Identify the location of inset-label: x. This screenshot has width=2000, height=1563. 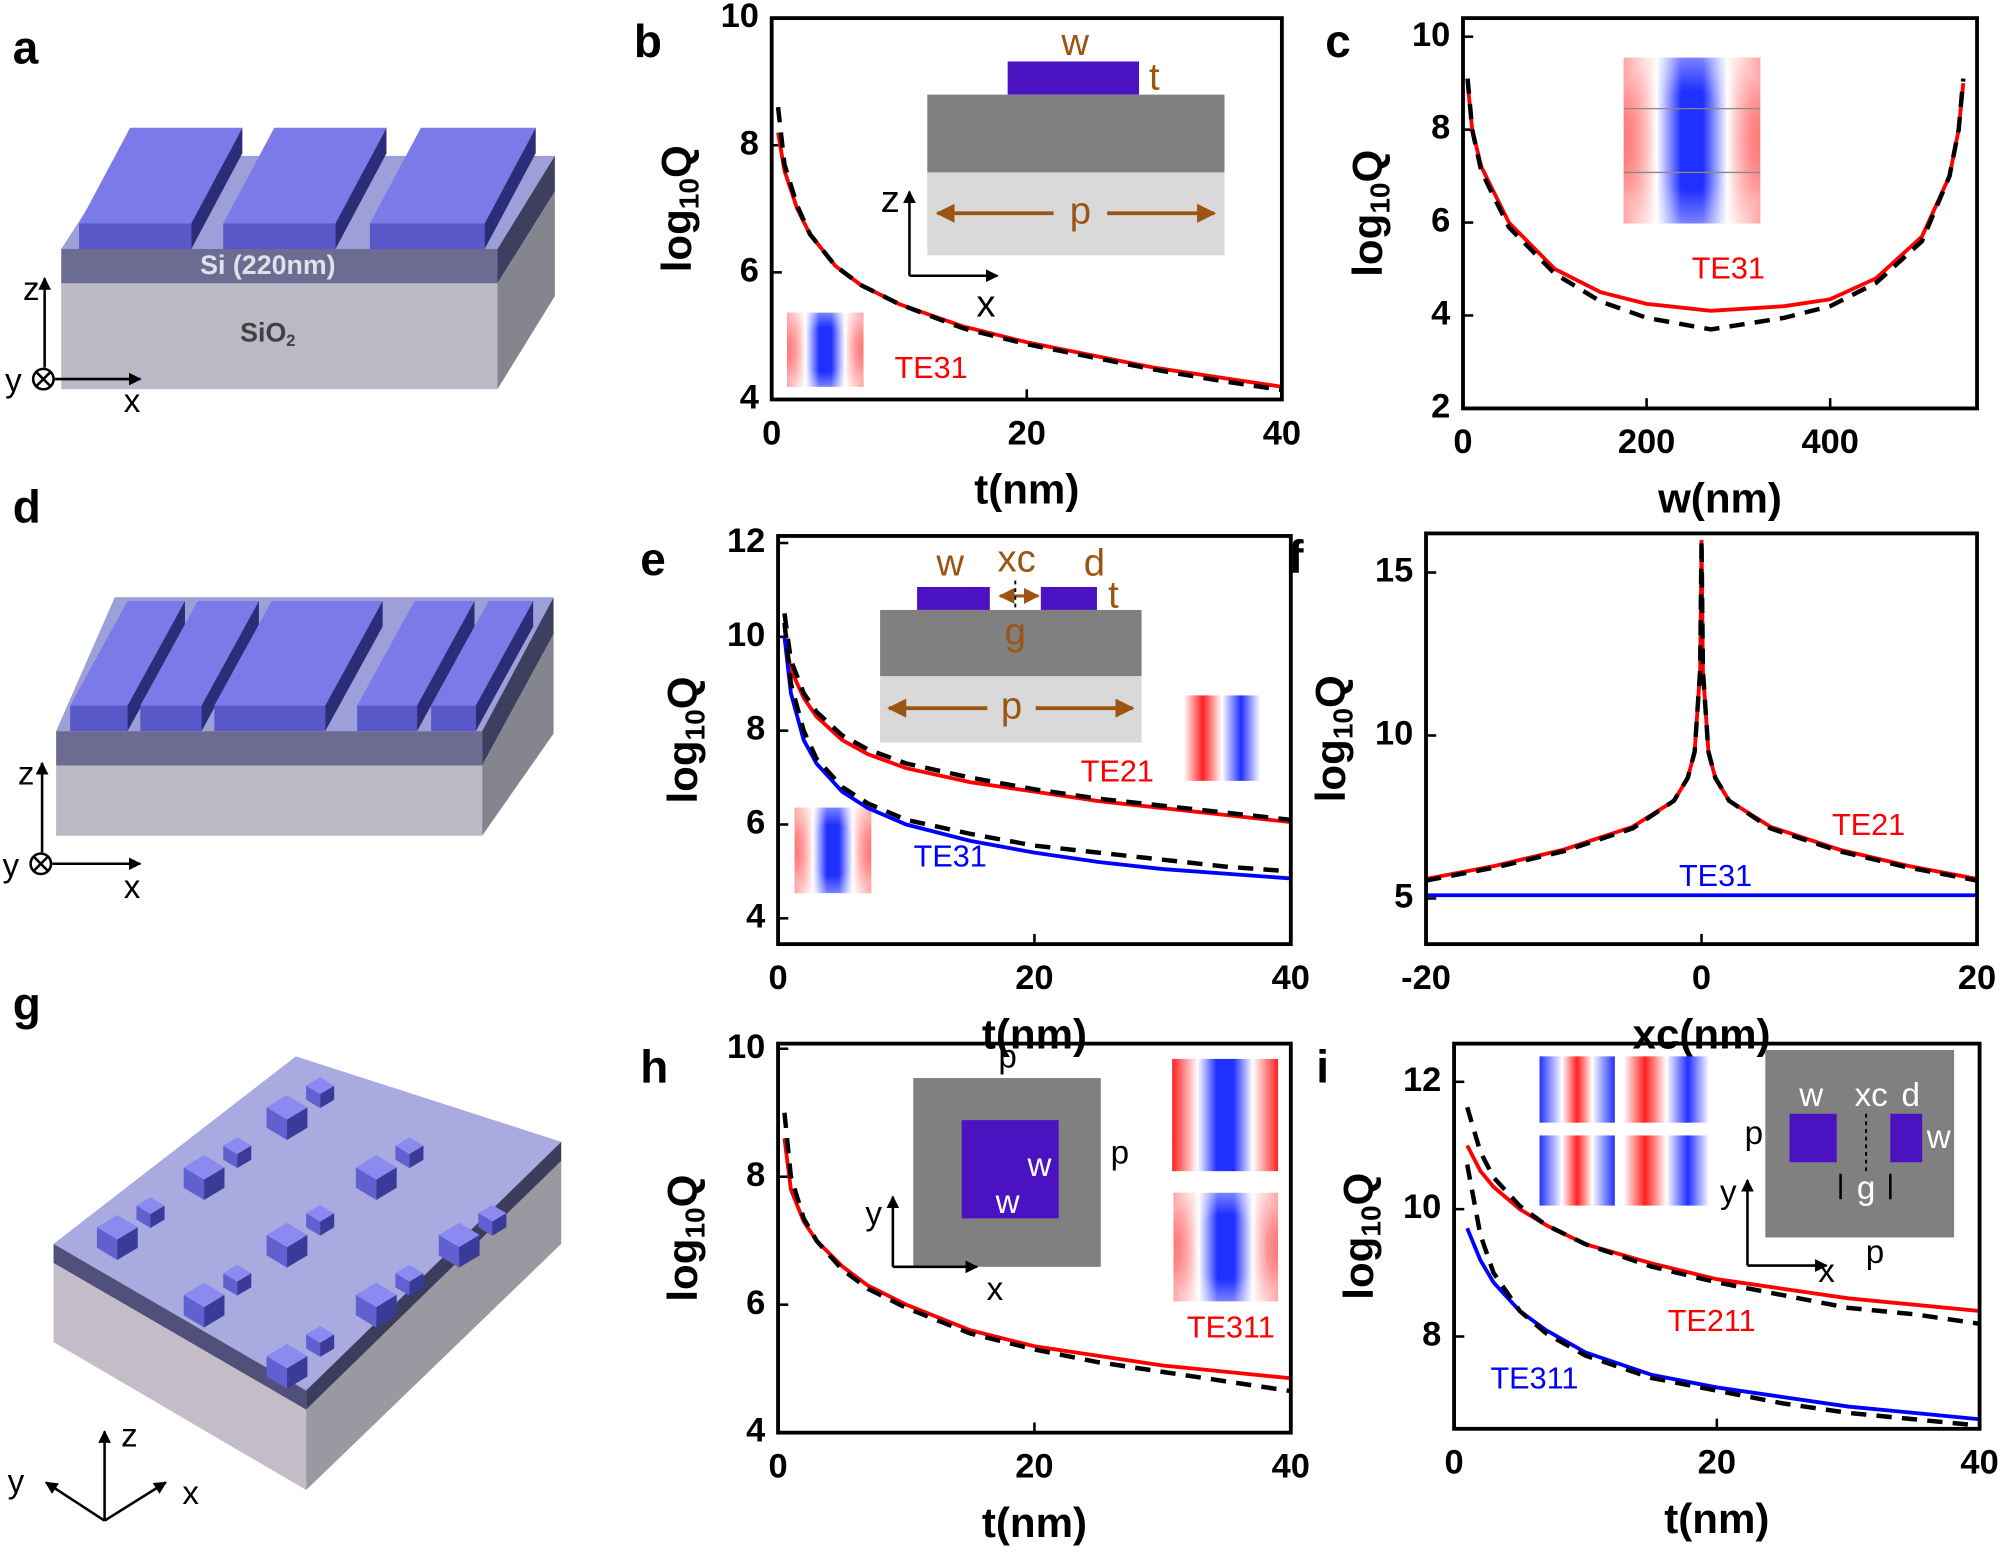
(995, 1289).